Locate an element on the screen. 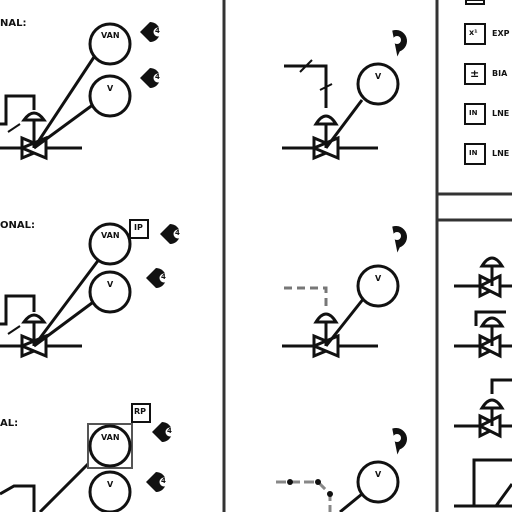  vent-tag-3: V is located at coordinates (110, 484).